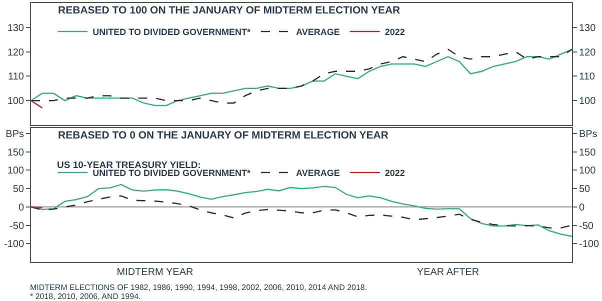 Image resolution: width=602 pixels, height=301 pixels. I want to click on y-tick-label: 50, so click(18, 190).